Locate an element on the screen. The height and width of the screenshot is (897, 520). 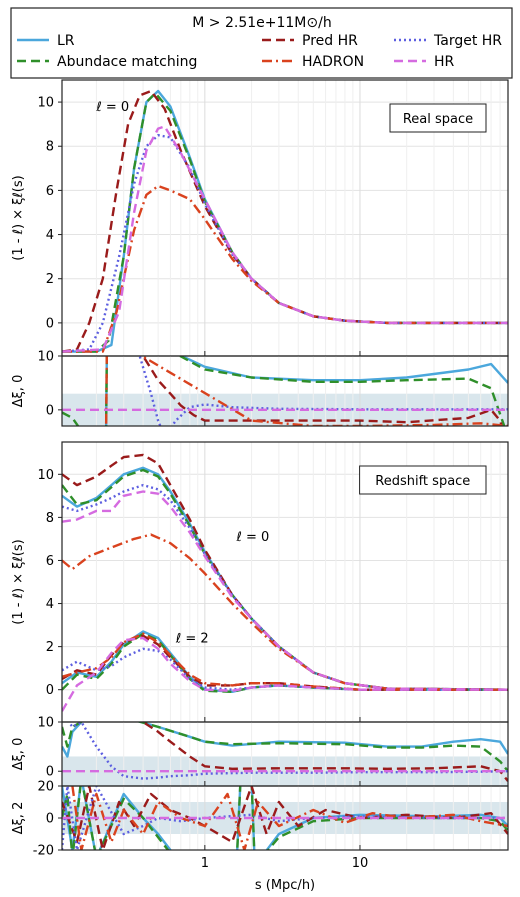
legend-label: HR is located at coordinates (444, 62).